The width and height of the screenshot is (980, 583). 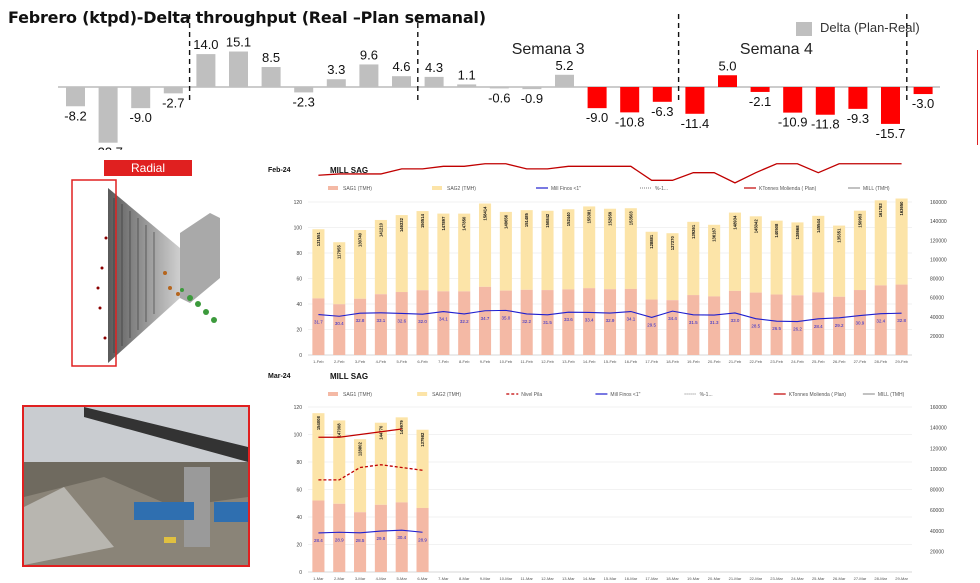 I want to click on x-tick-label: 10-Feb, so click(x=506, y=361).